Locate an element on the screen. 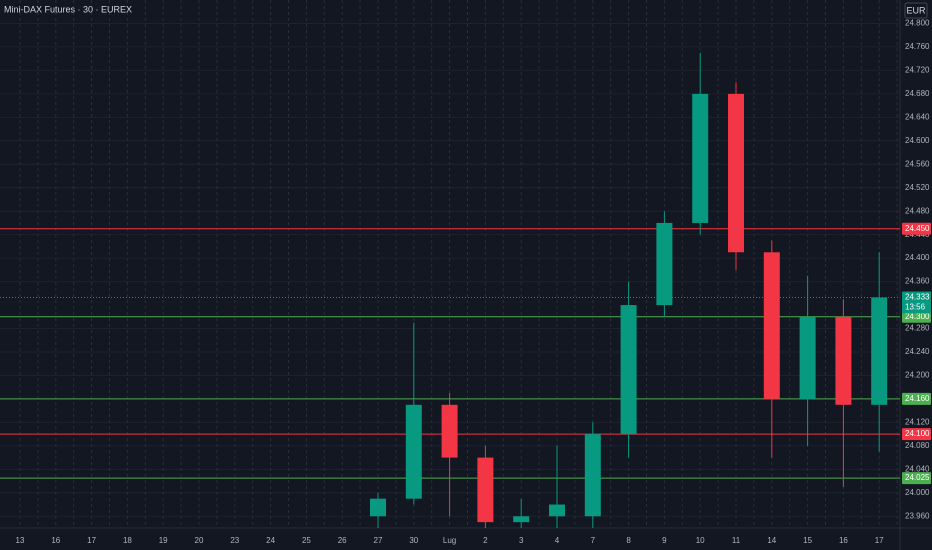 The width and height of the screenshot is (932, 550). x-tick-label: 30 is located at coordinates (413, 540).